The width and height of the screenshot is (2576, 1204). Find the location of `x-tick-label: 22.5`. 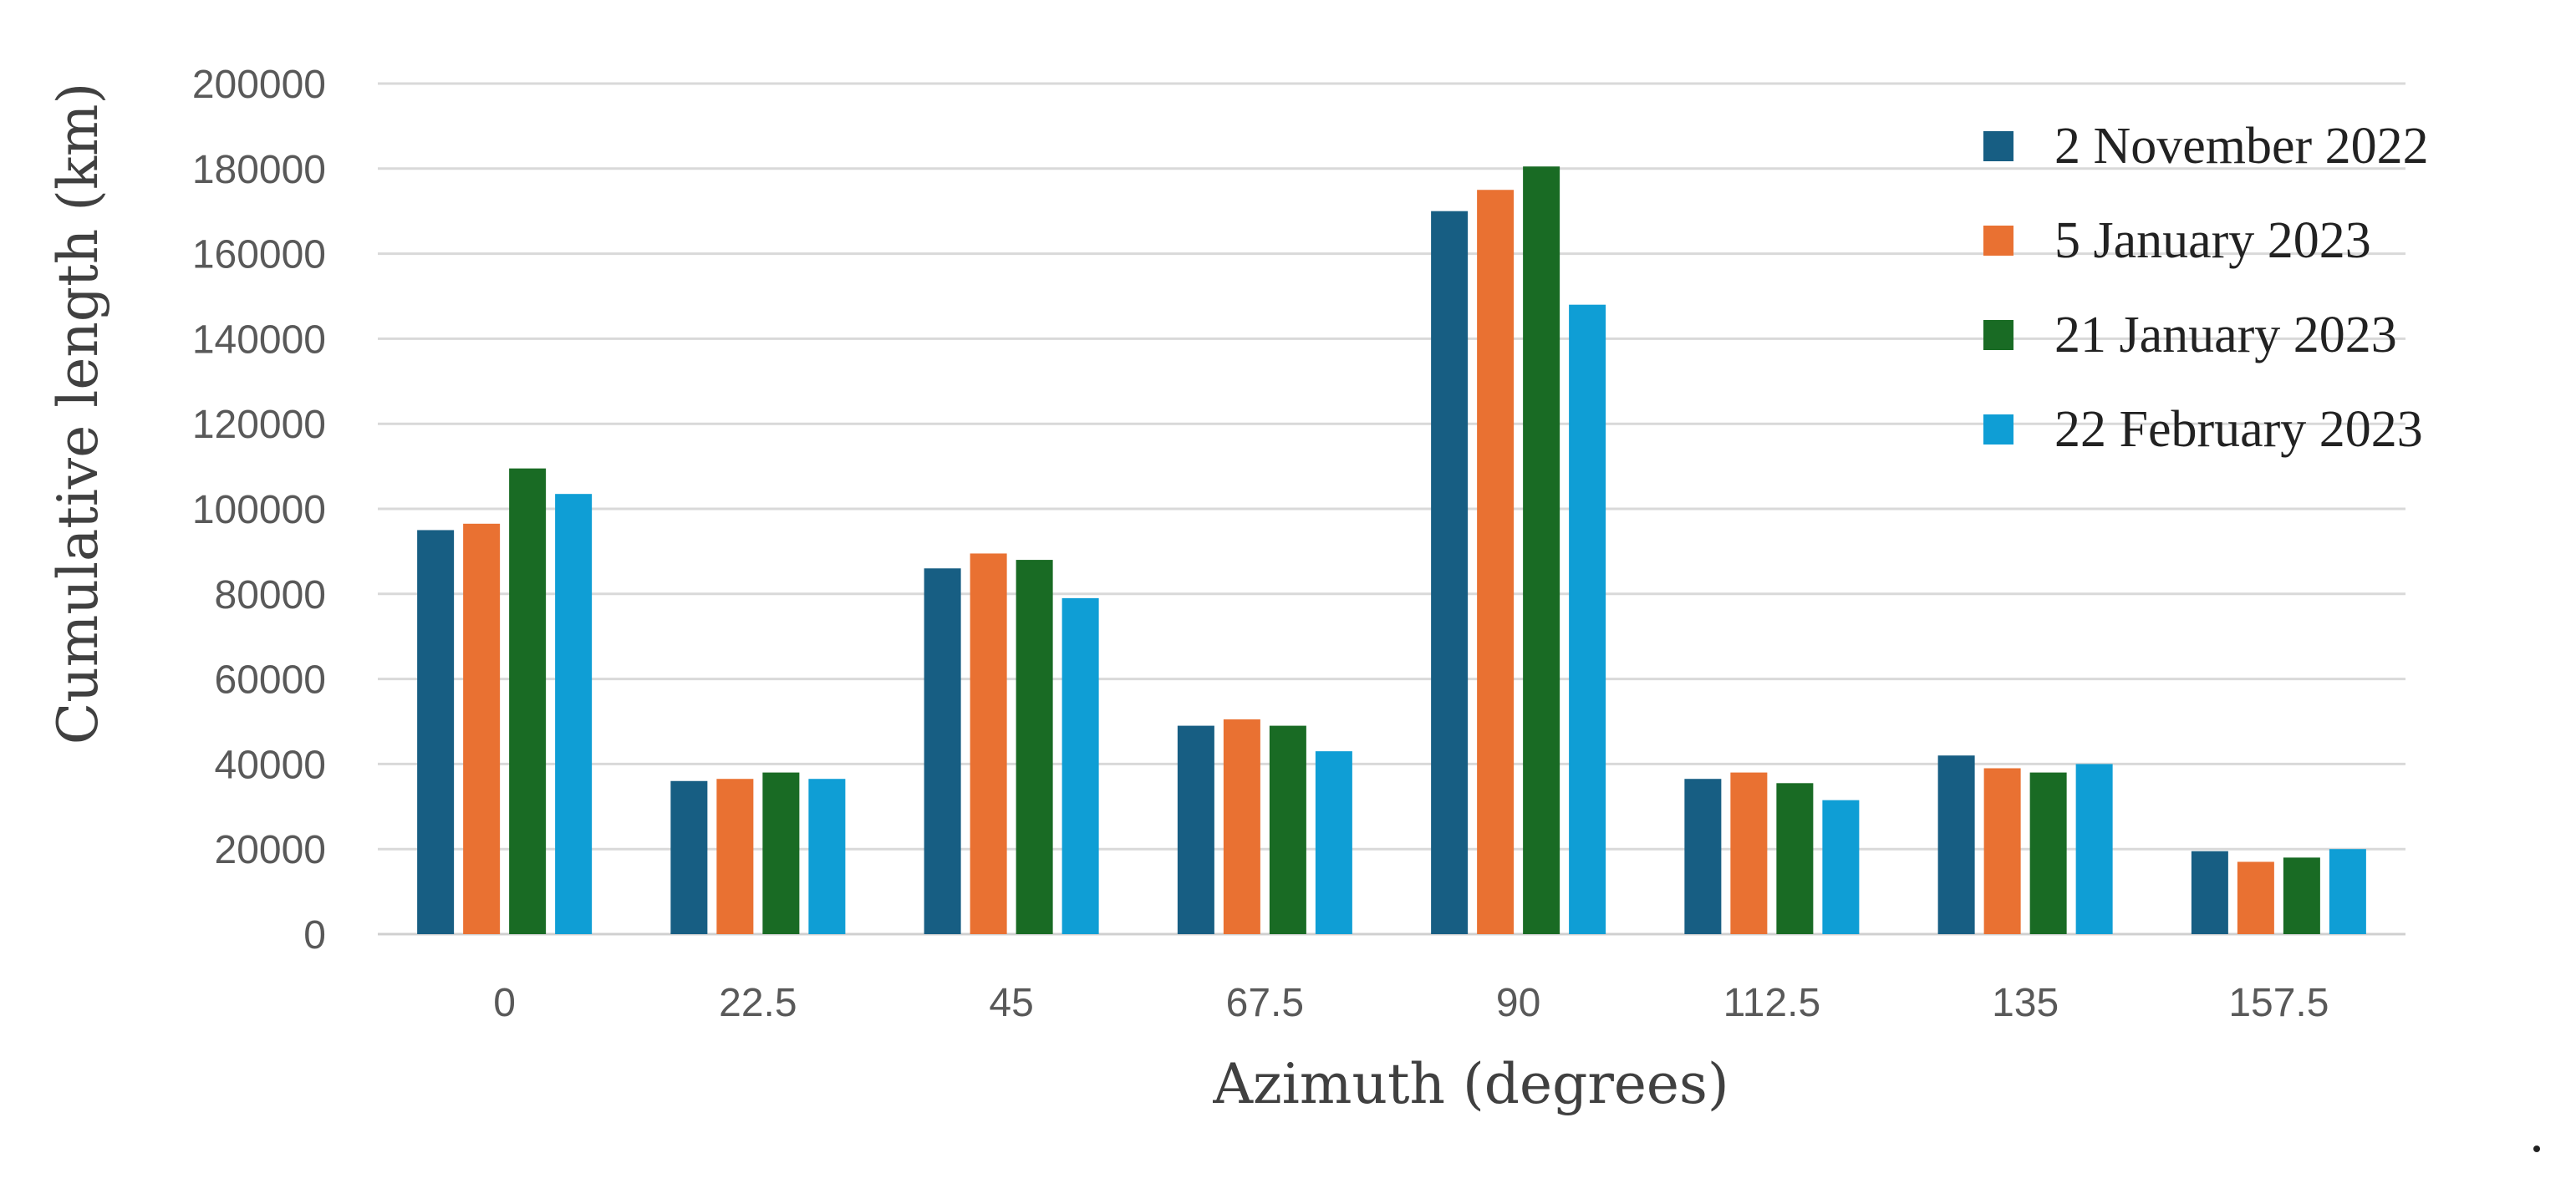

x-tick-label: 22.5 is located at coordinates (758, 1003).